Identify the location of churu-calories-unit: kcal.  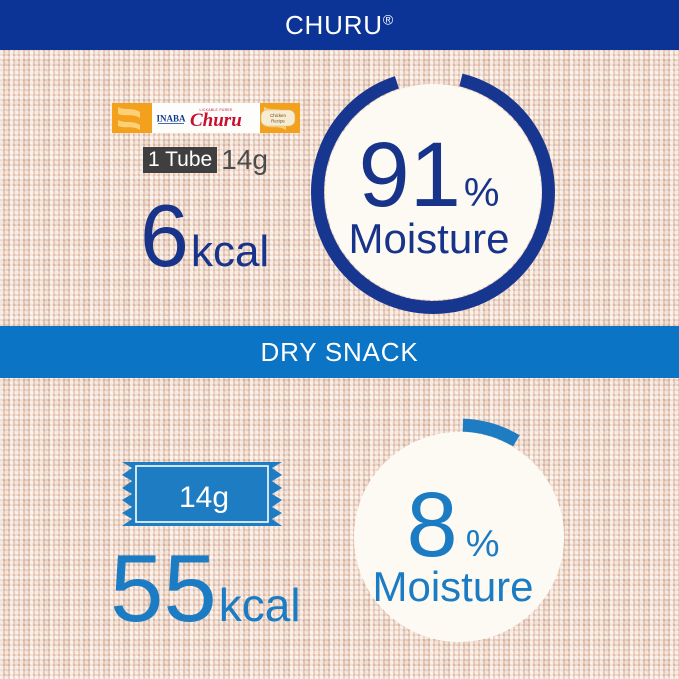
(230, 251).